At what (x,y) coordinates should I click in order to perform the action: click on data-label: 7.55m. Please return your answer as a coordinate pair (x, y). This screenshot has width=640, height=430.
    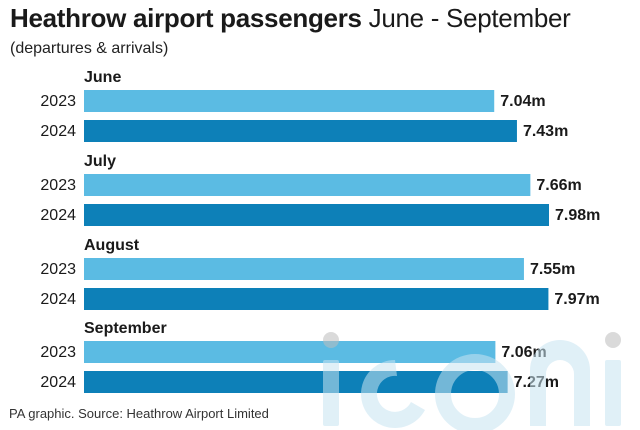
    Looking at the image, I should click on (552, 269).